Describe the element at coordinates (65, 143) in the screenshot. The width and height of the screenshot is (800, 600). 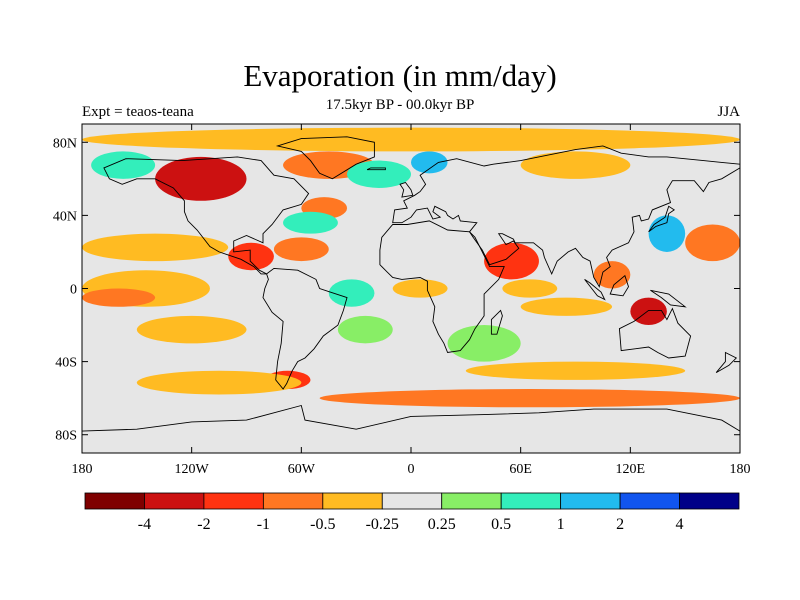
I see `lat-tick-label-0: 80N` at that location.